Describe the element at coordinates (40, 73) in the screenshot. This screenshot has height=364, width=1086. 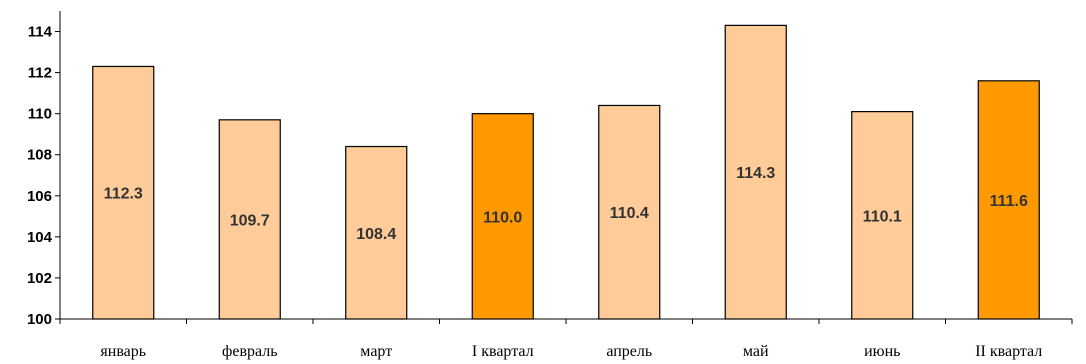
I see `y-tick-label: 112` at that location.